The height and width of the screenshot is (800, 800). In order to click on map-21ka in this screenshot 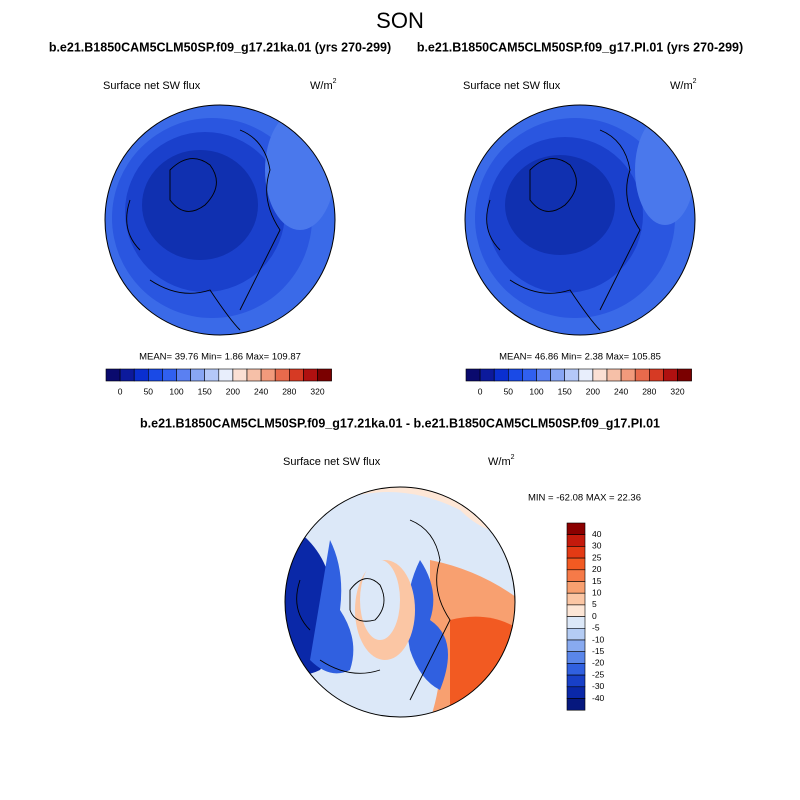, I will do `click(220, 220)`.